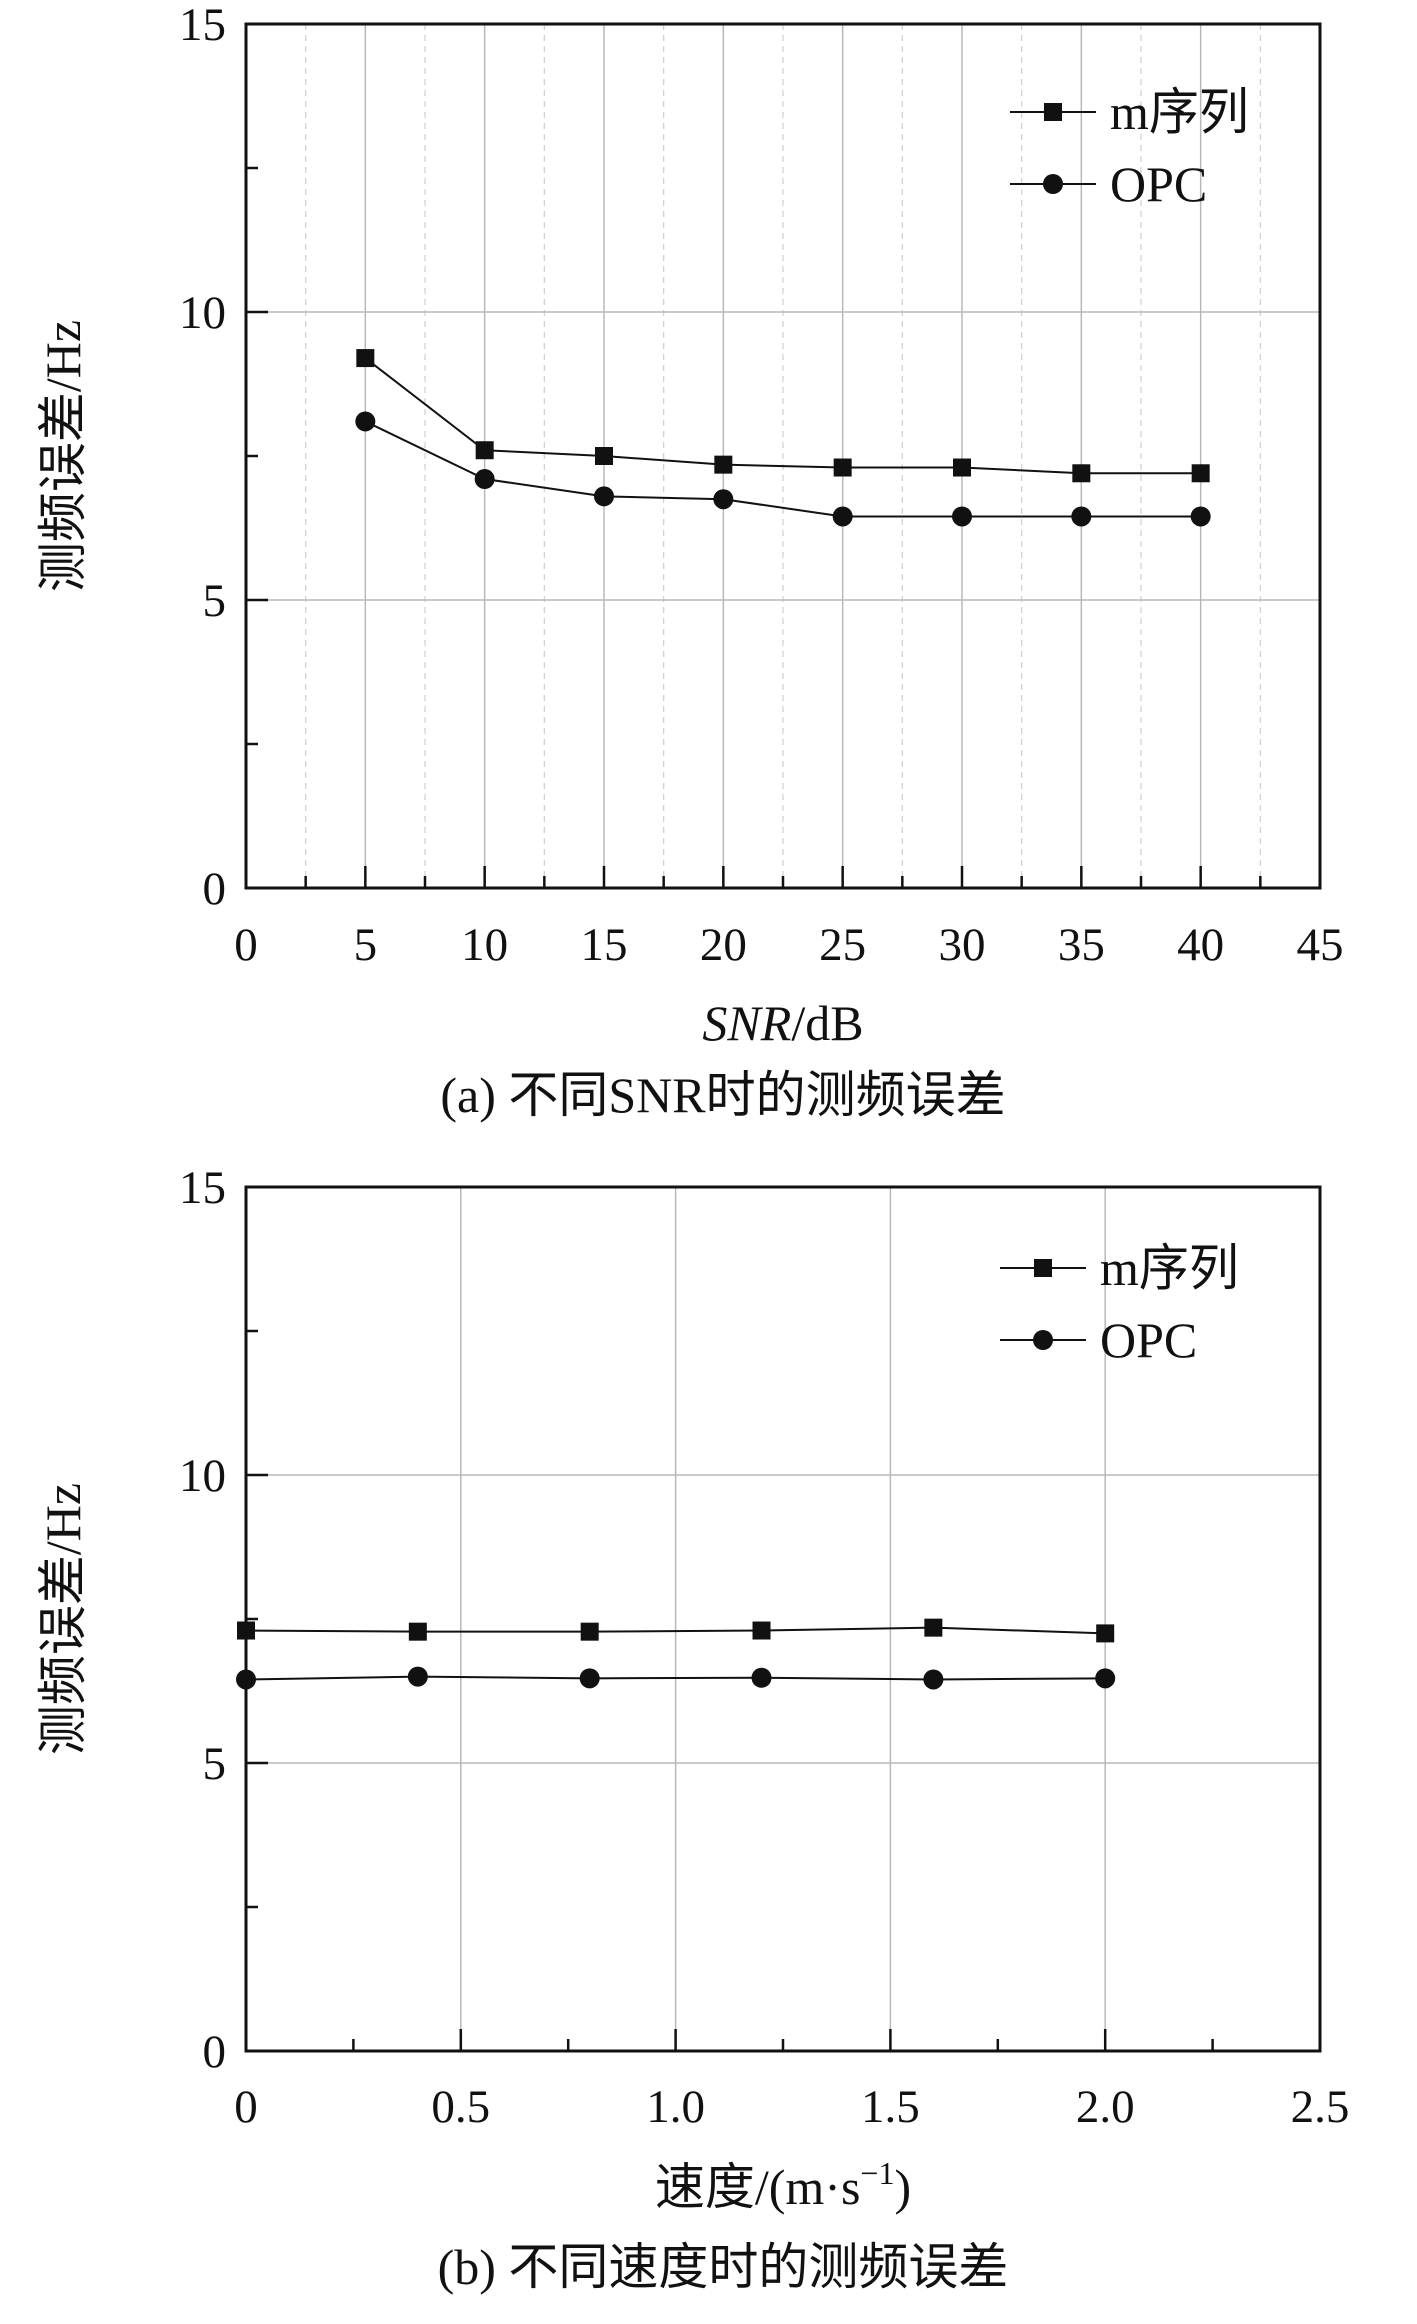 This screenshot has width=1417, height=2324. I want to click on chart-a-x-tick-label: 5, so click(366, 945).